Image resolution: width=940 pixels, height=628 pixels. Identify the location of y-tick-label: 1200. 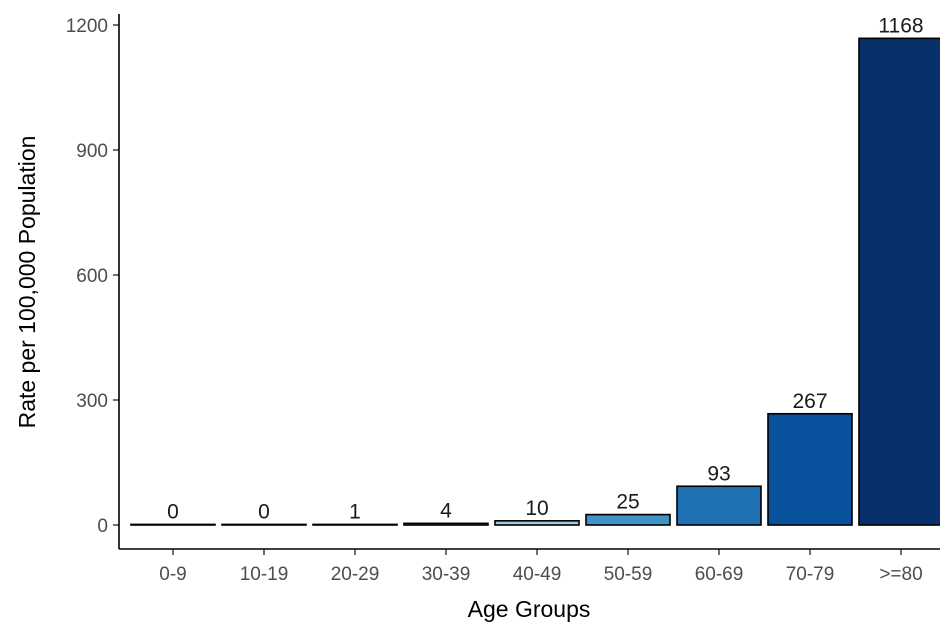
(87, 26).